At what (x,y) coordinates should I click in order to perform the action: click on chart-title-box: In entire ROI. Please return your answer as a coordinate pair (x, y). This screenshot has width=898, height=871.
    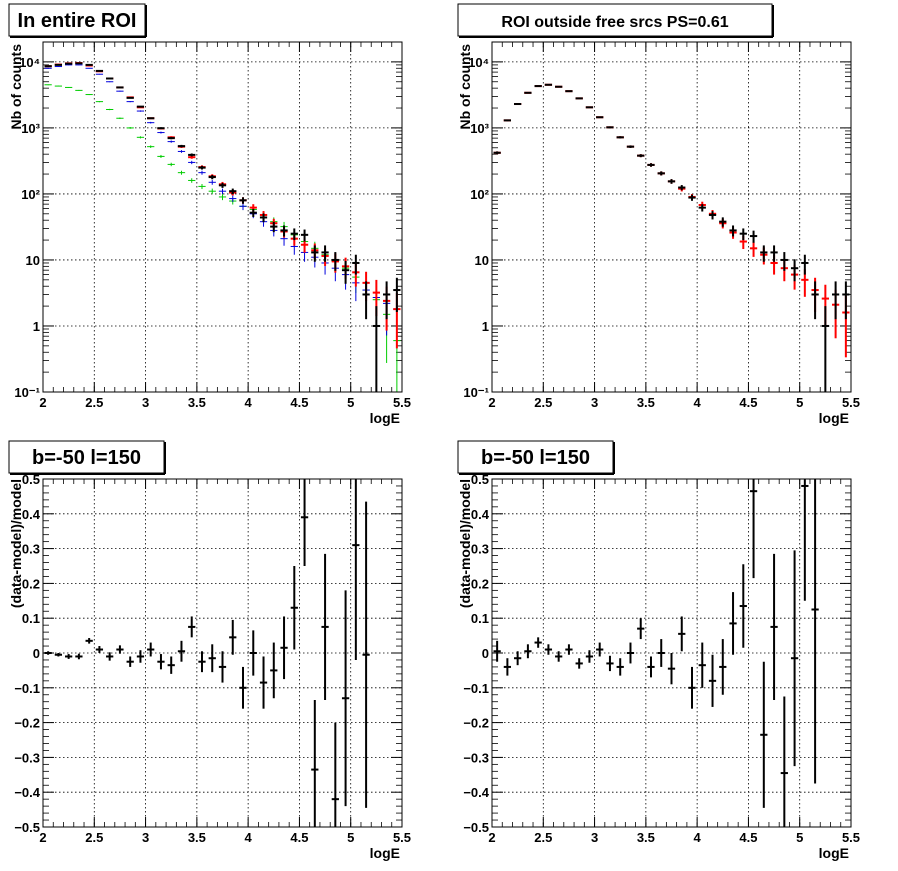
    Looking at the image, I should click on (77, 20).